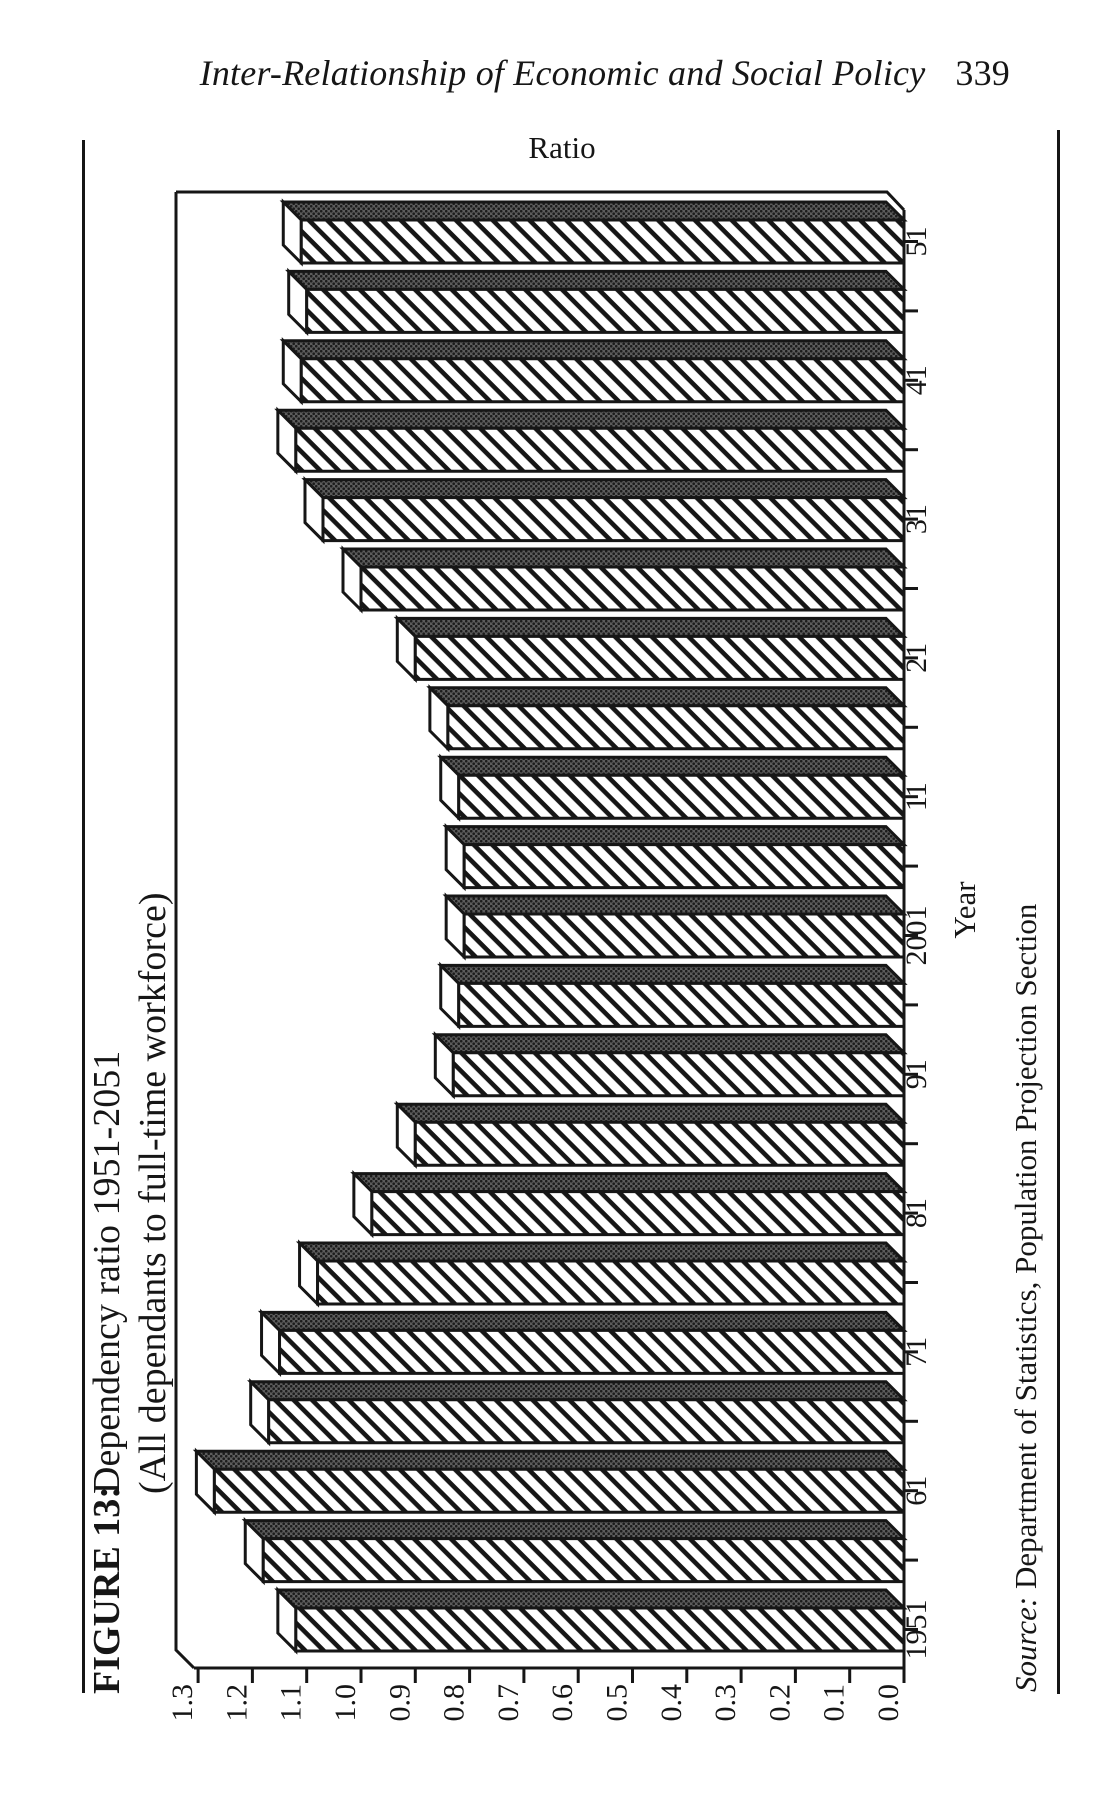  I want to click on ratio-axis-tick-label: 1.2, so click(236, 1703).